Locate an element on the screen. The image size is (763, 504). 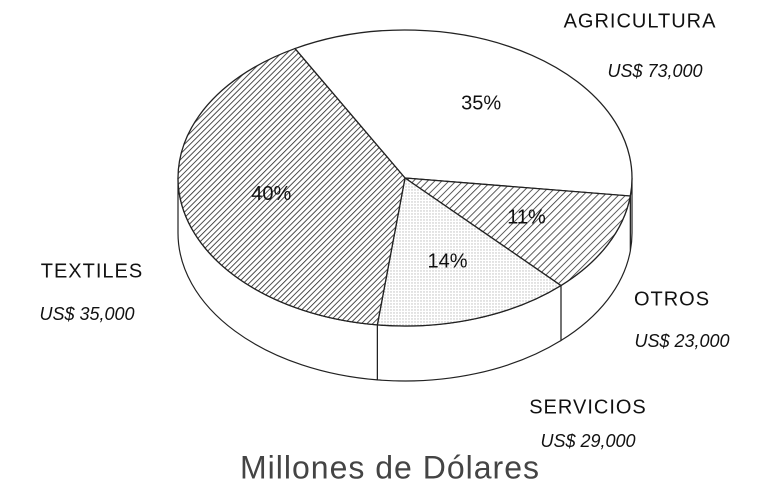
amount-label: US$ 73,000 is located at coordinates (654, 71).